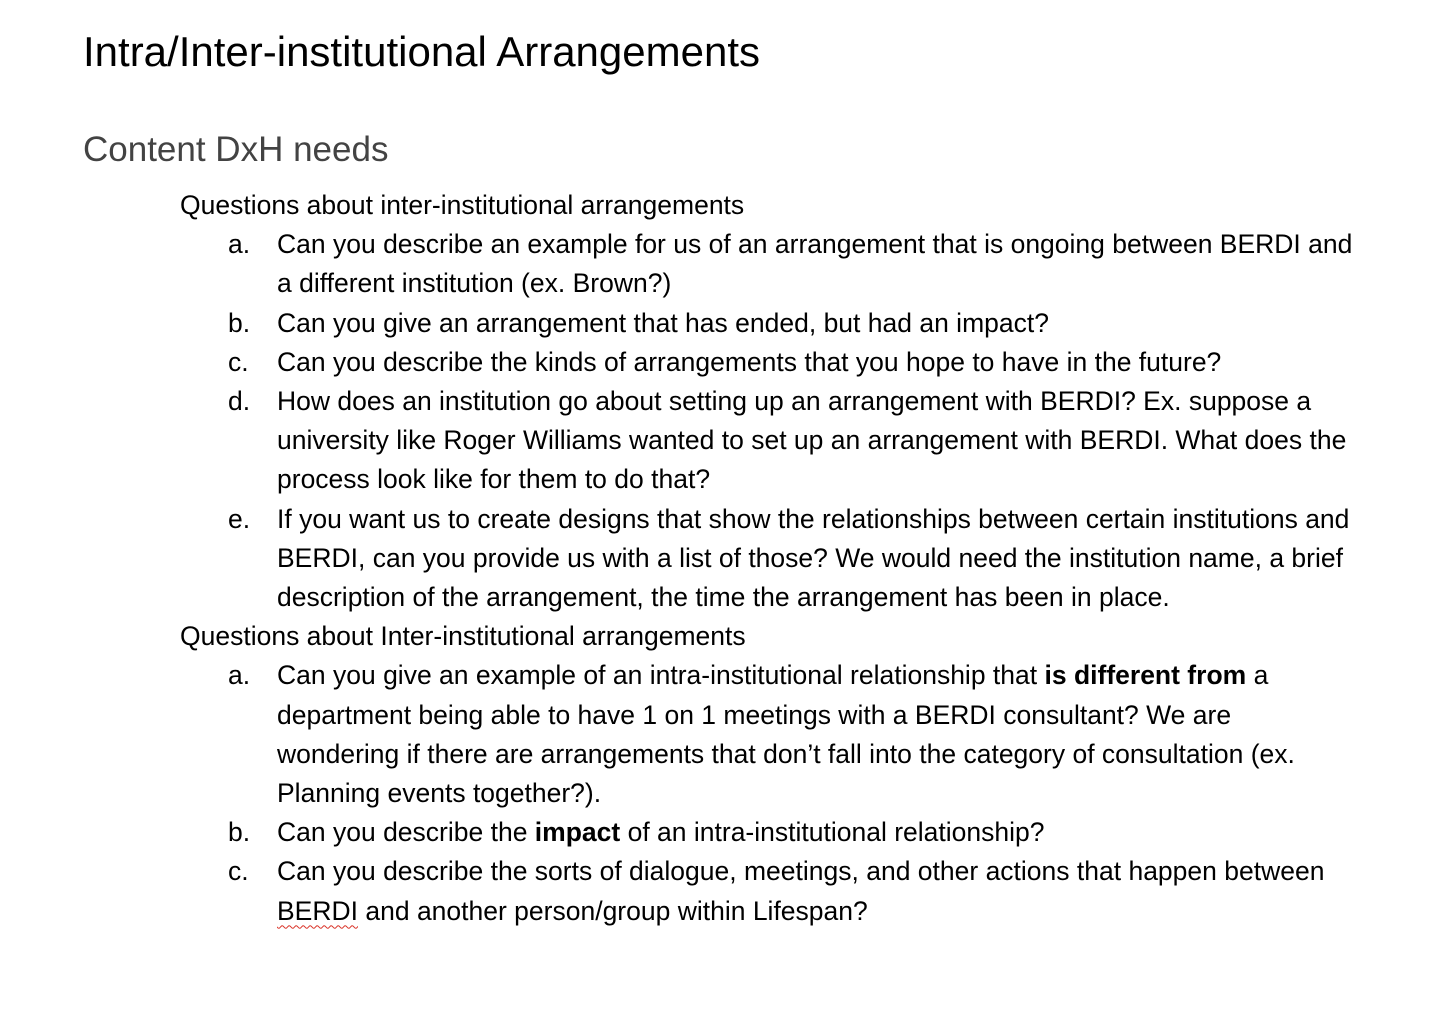 The image size is (1444, 1028). I want to click on question-text-bold: is different from, so click(1145, 675).